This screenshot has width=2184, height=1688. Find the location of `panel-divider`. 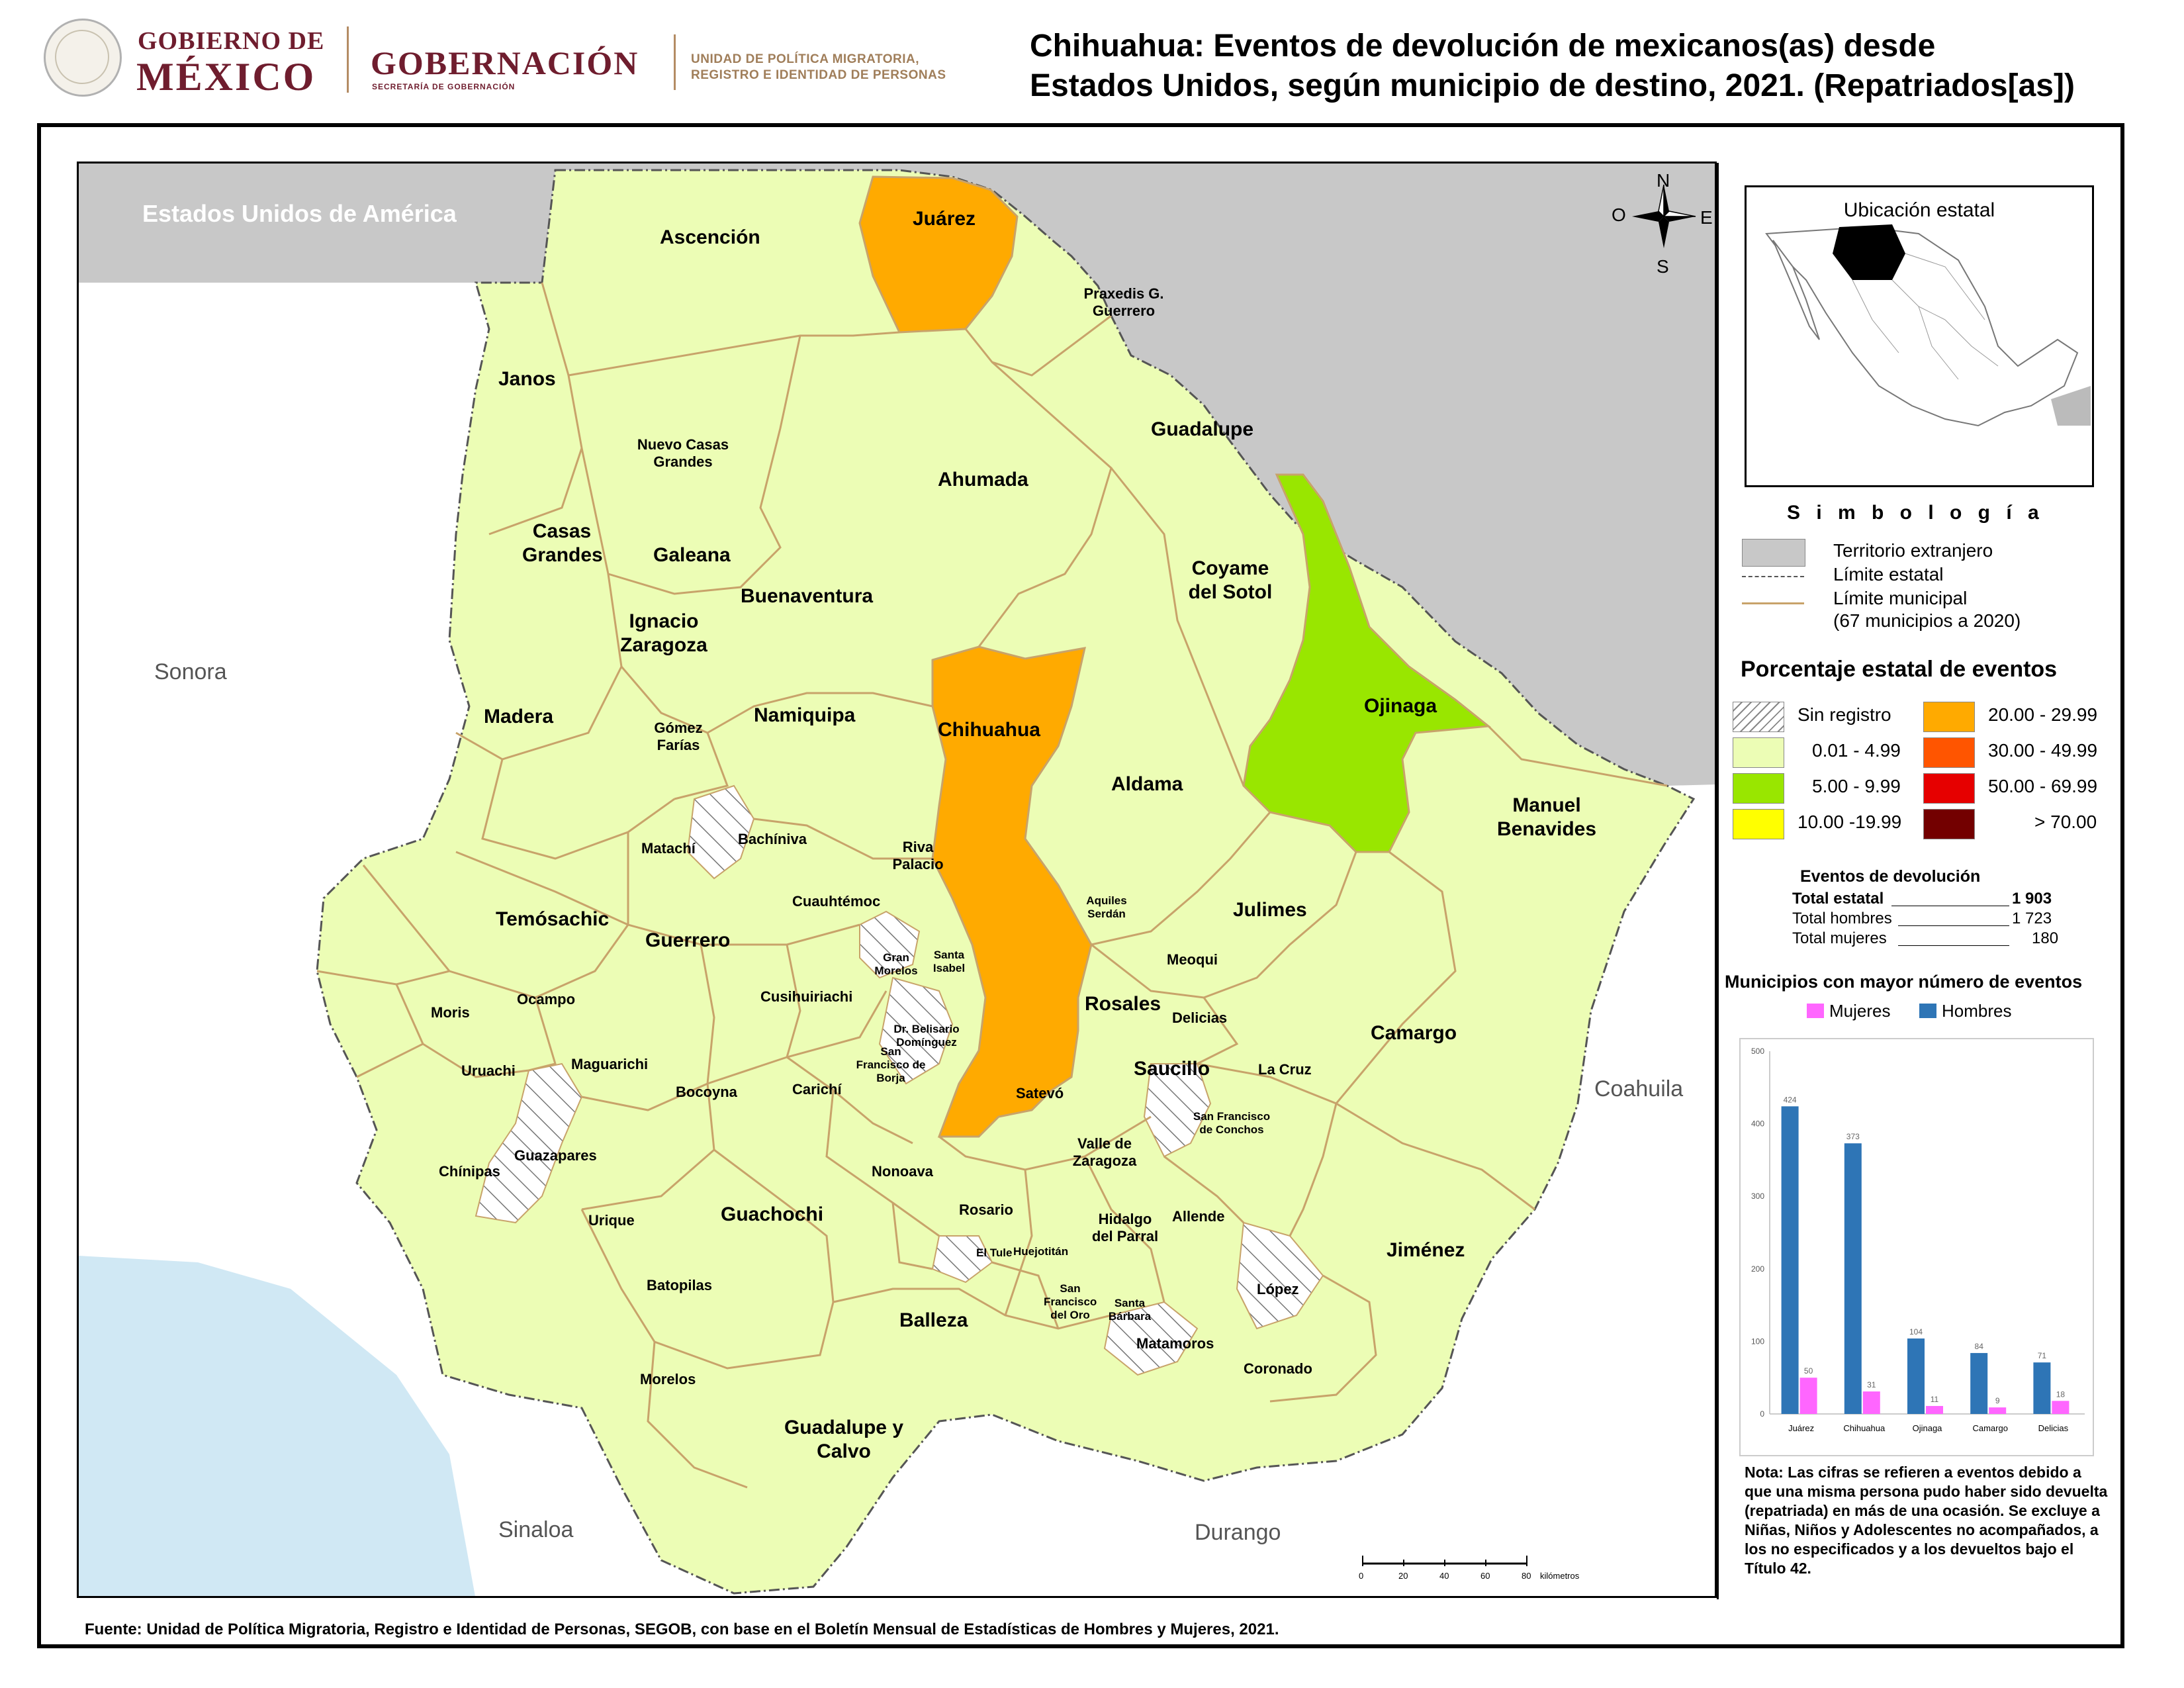

panel-divider is located at coordinates (1718, 881).